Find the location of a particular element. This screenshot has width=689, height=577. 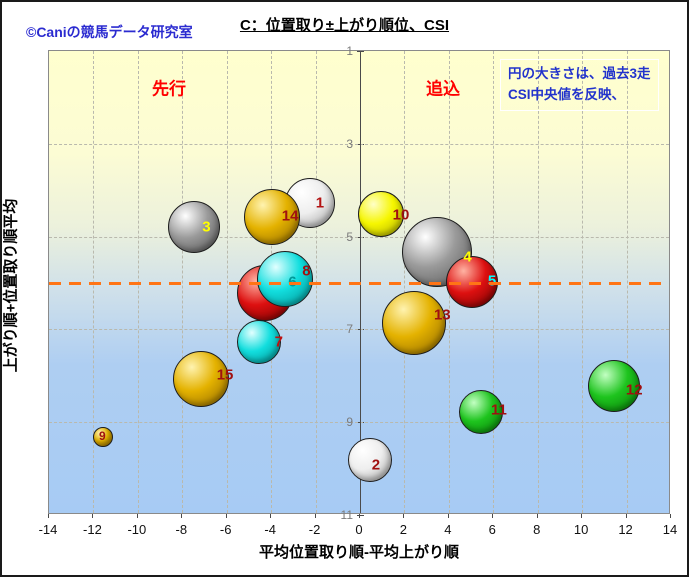

y-tick-label-7: 7 is located at coordinates (349, 329).